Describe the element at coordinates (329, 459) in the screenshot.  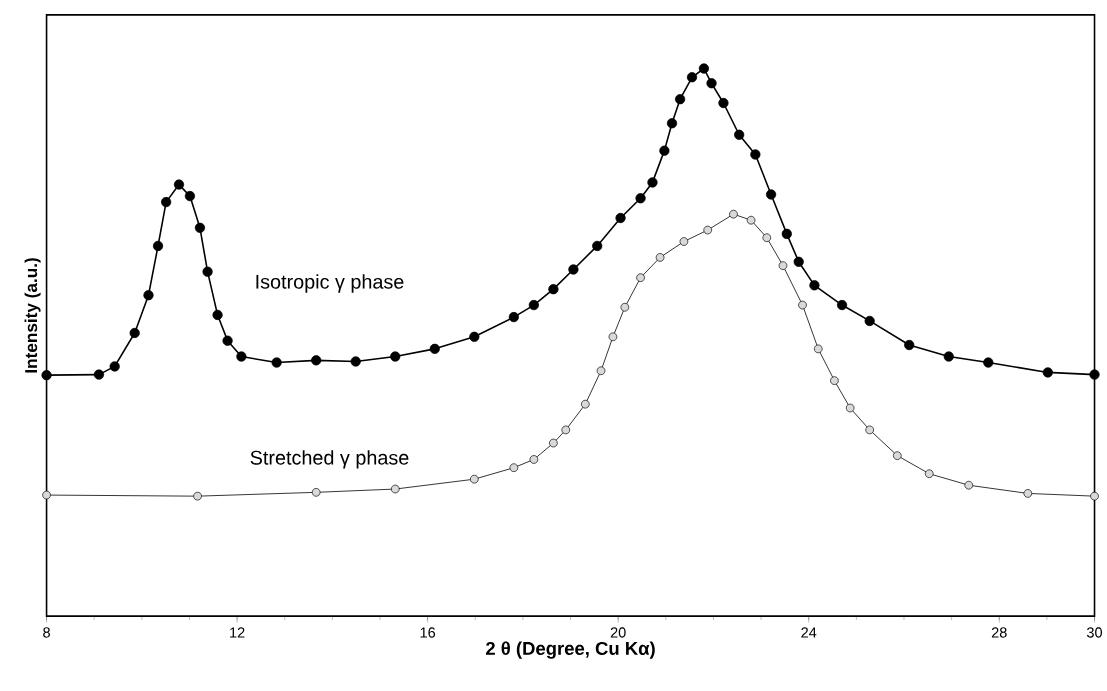
I see `series-label: Stretched γ phase` at that location.